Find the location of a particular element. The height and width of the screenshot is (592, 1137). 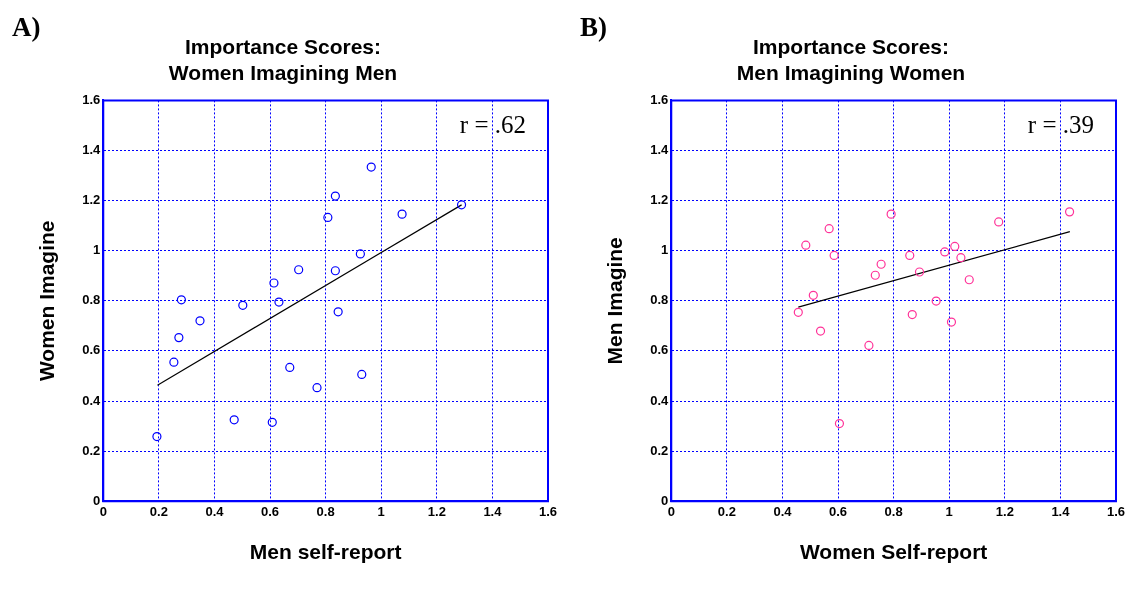

chart-title: Importance Scores: Women Imagining Men is located at coordinates (283, 59).